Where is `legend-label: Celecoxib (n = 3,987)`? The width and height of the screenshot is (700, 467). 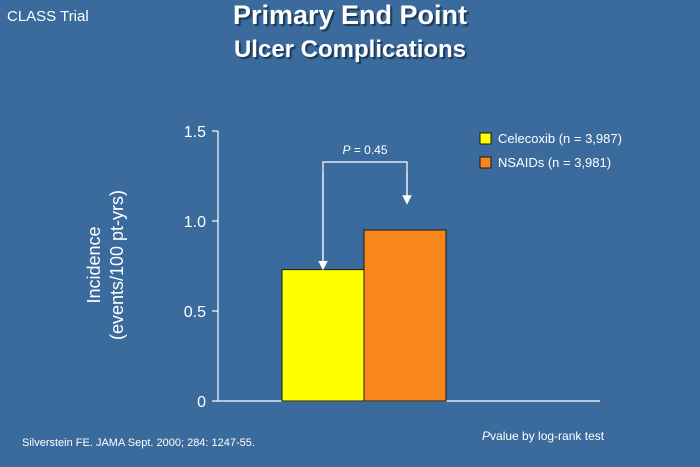
legend-label: Celecoxib (n = 3,987) is located at coordinates (560, 138).